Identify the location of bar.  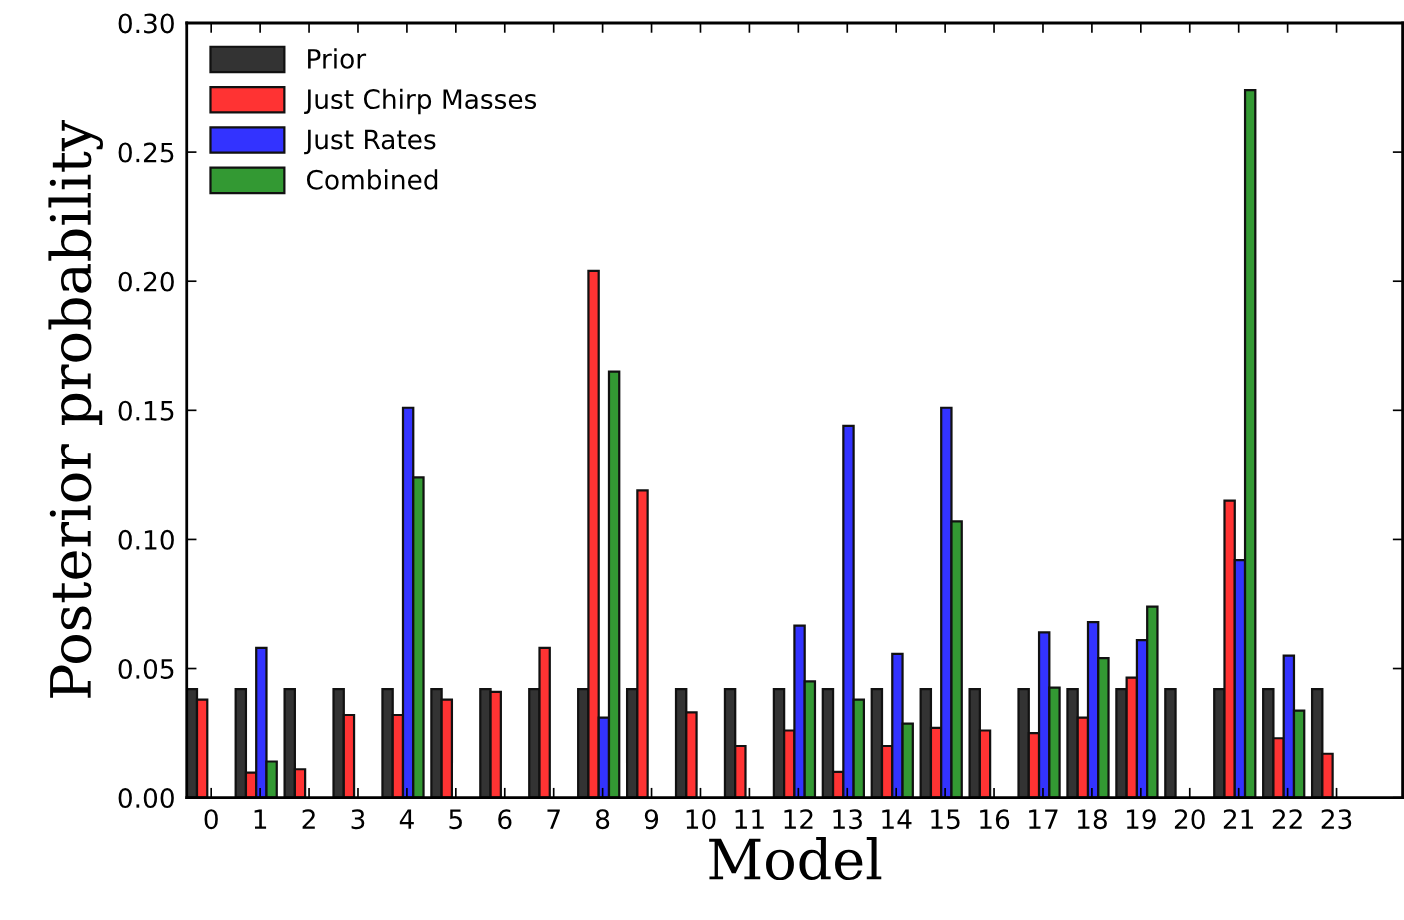
(1170, 743).